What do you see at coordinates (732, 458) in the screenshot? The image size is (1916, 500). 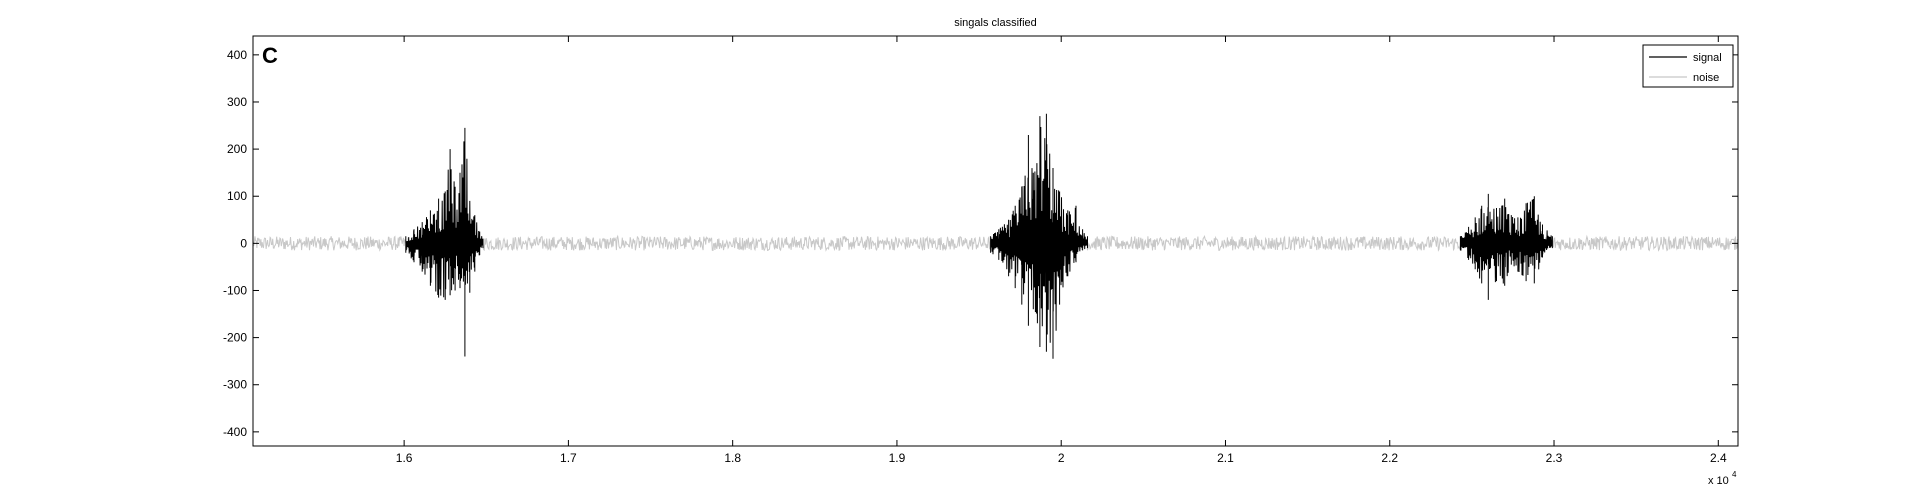 I see `x-tick-label: 1.8` at bounding box center [732, 458].